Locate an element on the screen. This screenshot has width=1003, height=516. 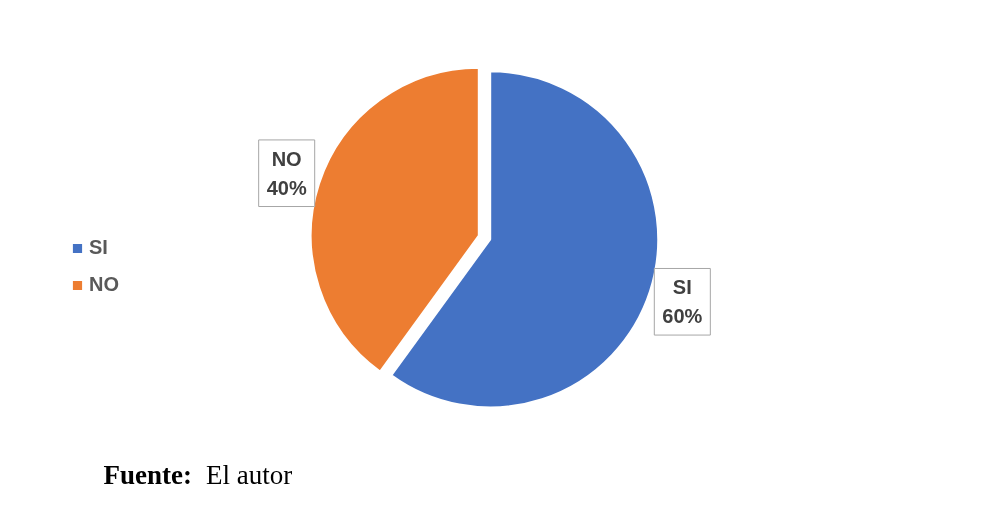
slice-label: SI is located at coordinates (682, 287).